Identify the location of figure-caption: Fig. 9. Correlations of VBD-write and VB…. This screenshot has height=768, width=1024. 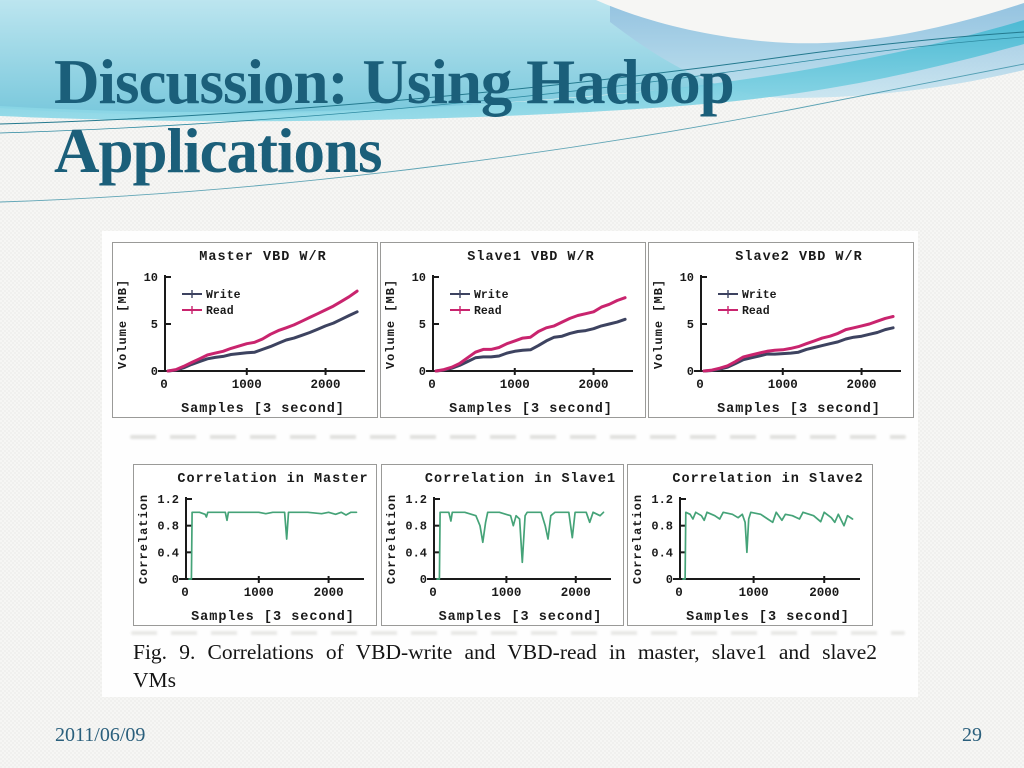
(505, 666).